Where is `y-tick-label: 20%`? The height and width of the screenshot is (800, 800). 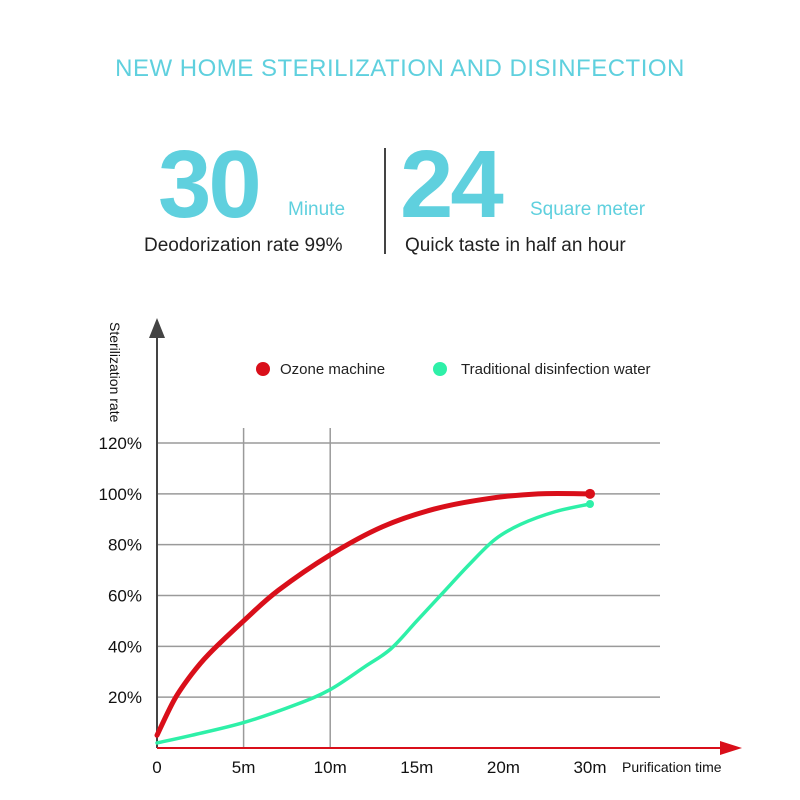 y-tick-label: 20% is located at coordinates (125, 697).